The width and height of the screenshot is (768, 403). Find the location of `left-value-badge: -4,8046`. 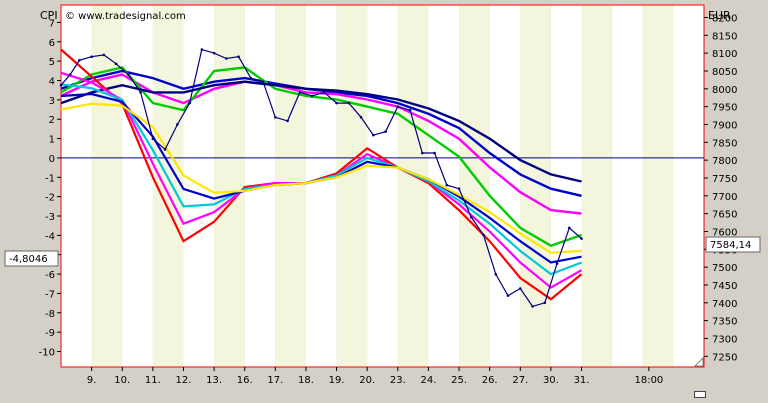

left-value-badge: -4,8046 is located at coordinates (31, 258).